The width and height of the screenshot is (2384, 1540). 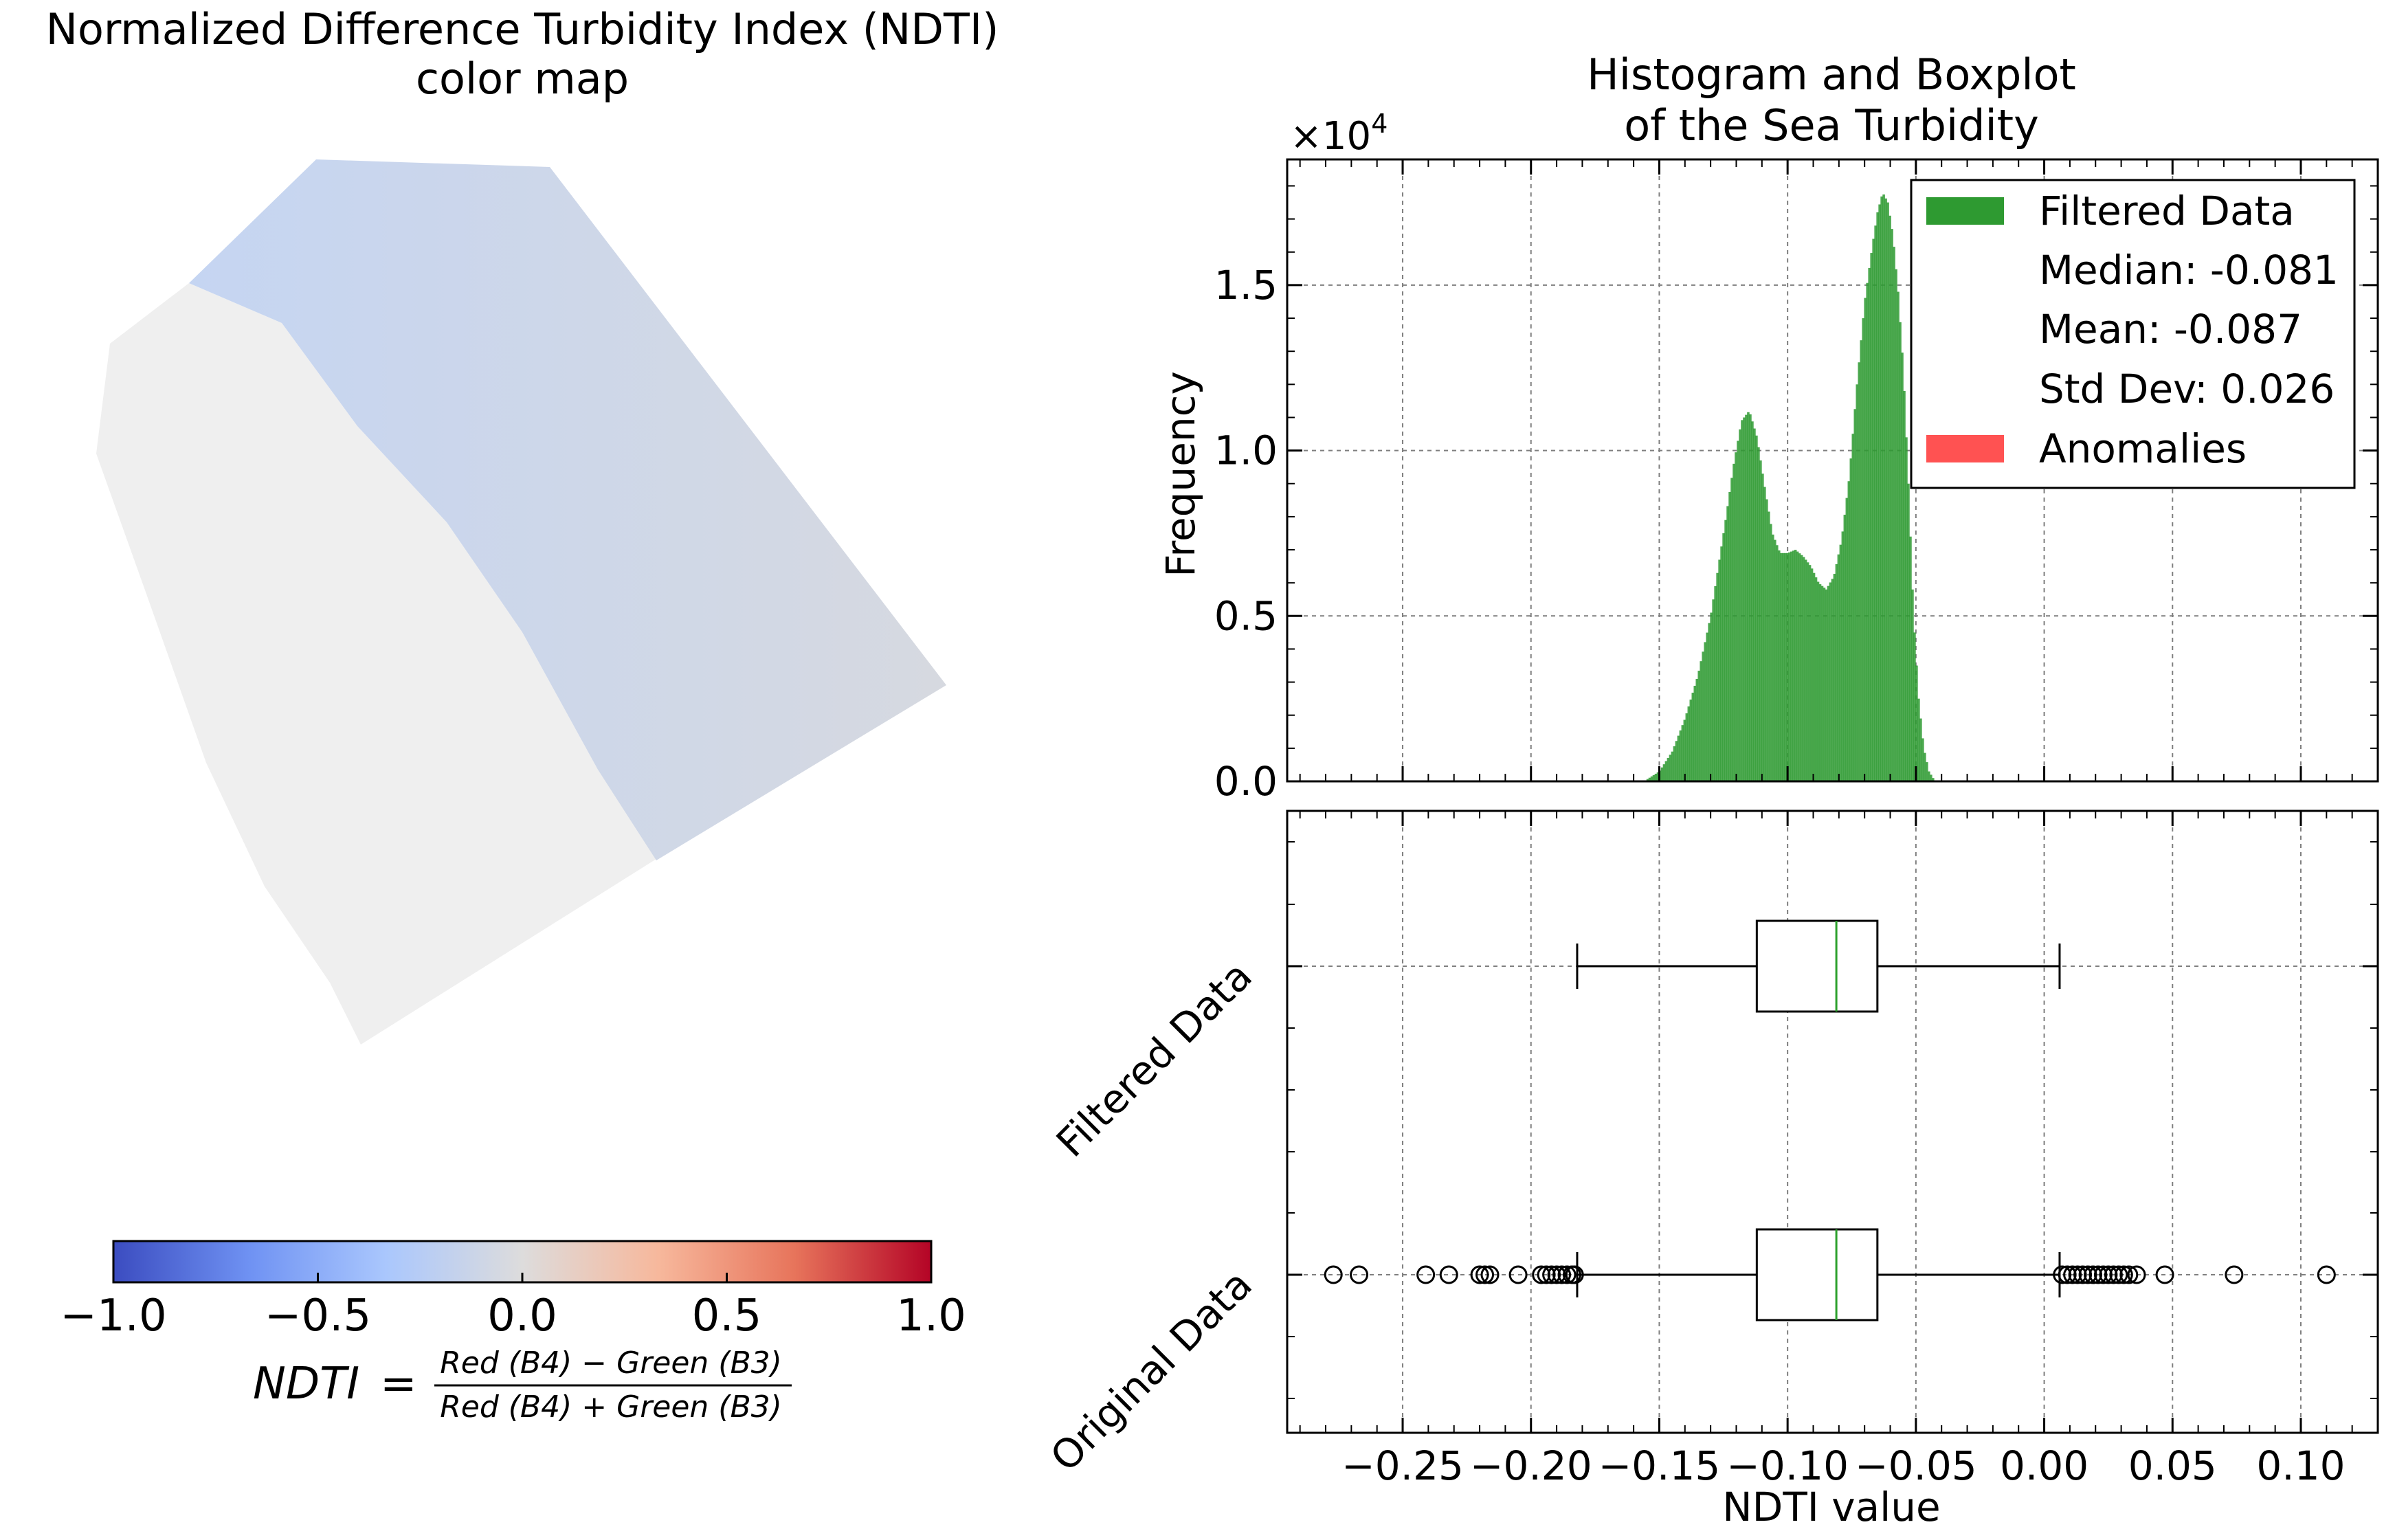 I want to click on sea-area, so click(x=567, y=509).